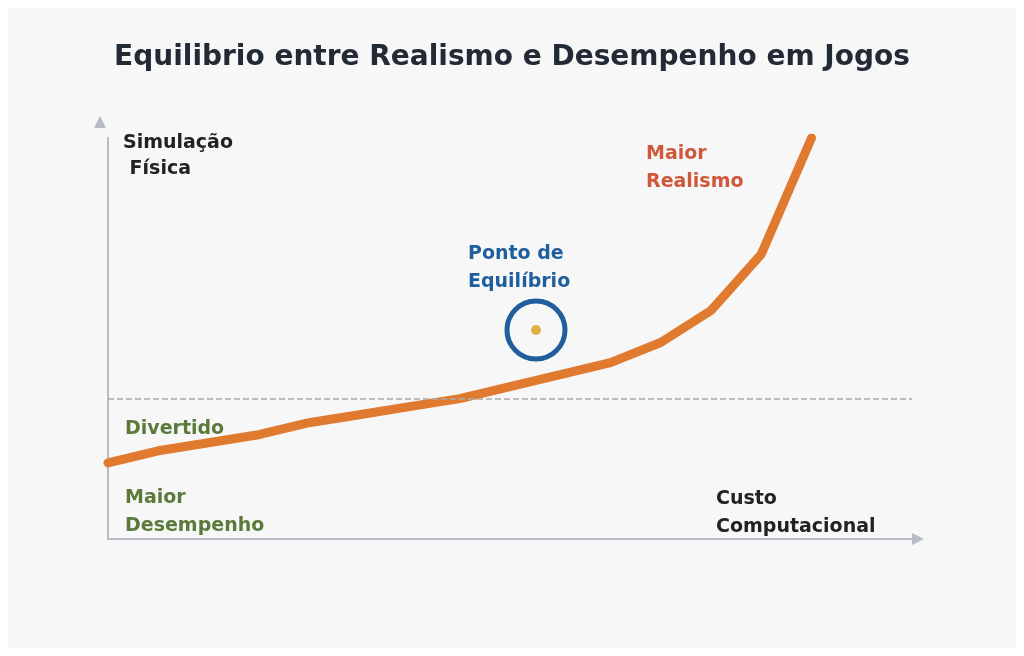 The height and width of the screenshot is (656, 1024). I want to click on annotation: Maior Desempenho, so click(195, 510).